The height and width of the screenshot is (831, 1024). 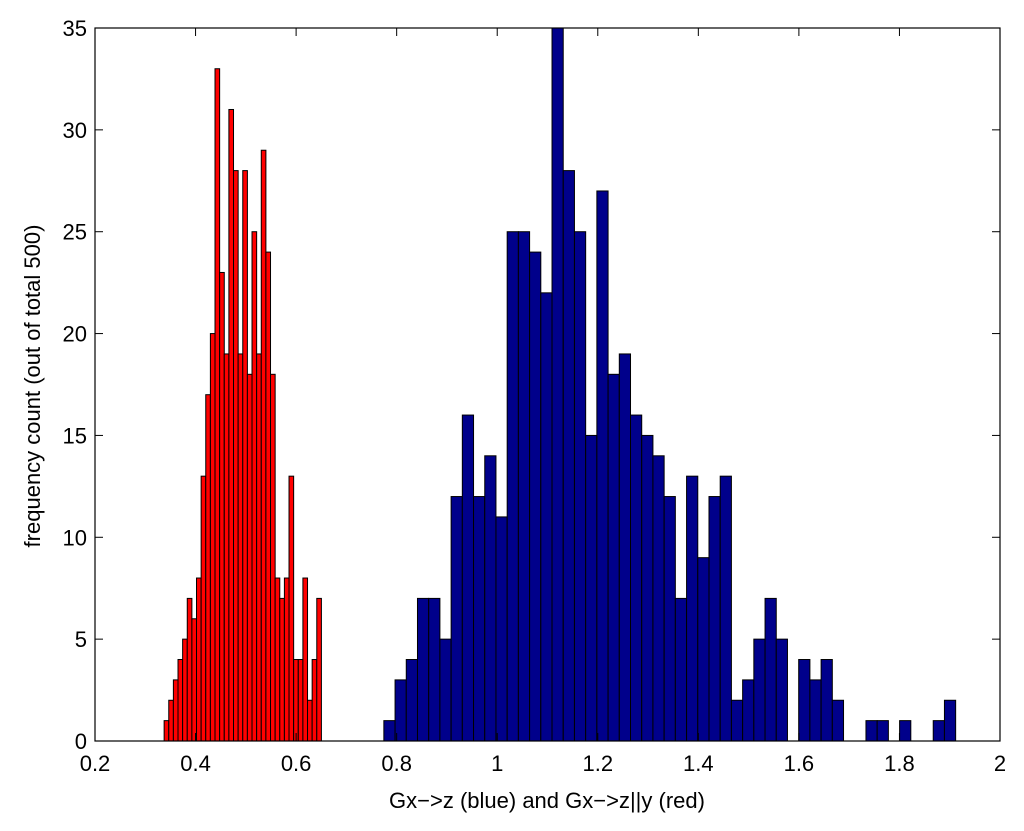 What do you see at coordinates (75, 537) in the screenshot?
I see `y-tick-label: 10` at bounding box center [75, 537].